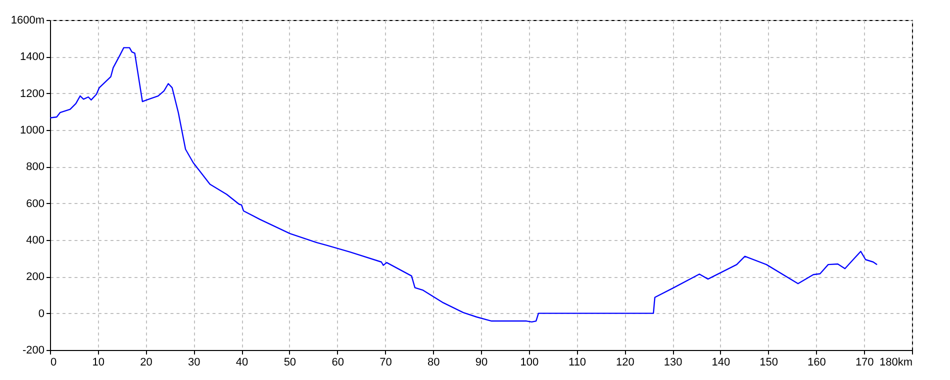 The height and width of the screenshot is (380, 950). What do you see at coordinates (32, 94) in the screenshot?
I see `y-tick-label: 1200` at bounding box center [32, 94].